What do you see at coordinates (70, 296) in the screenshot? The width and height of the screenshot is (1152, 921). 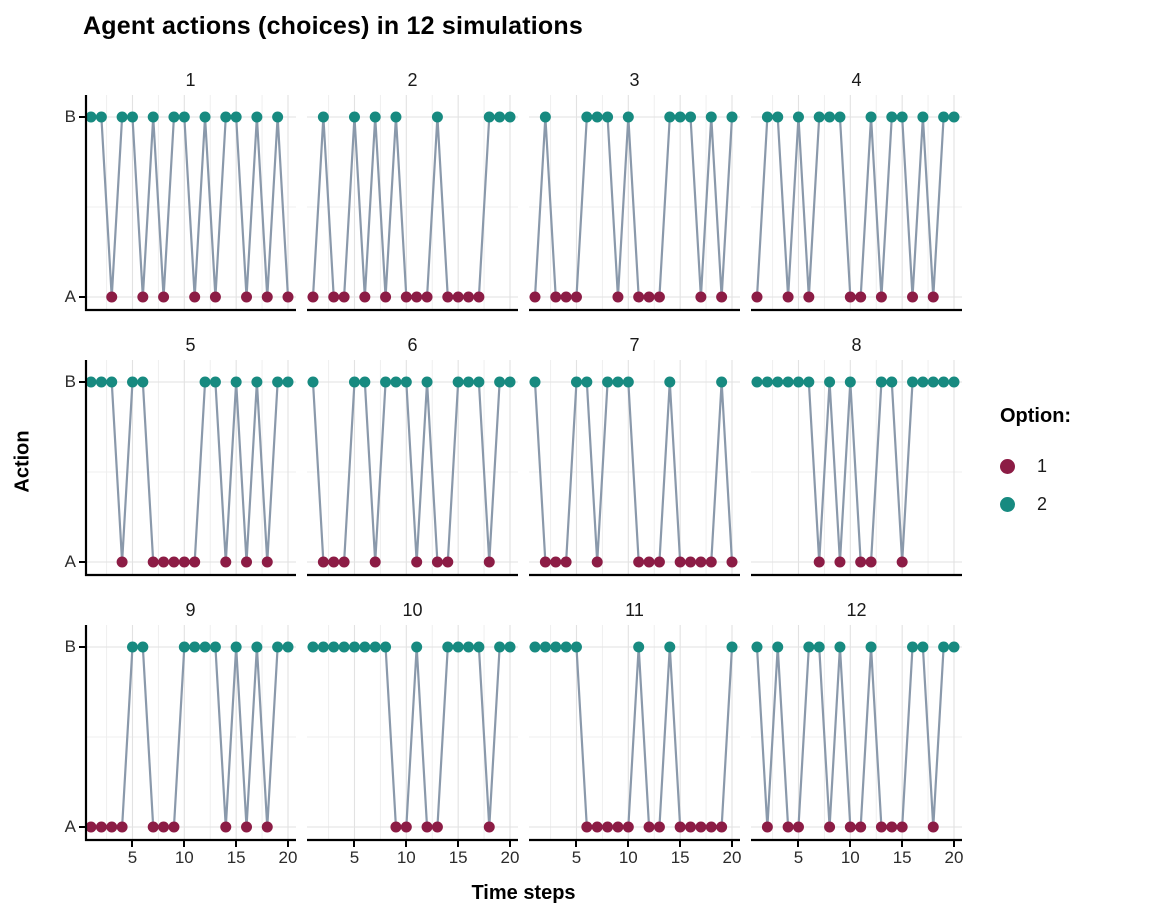 I see `y-tick-label: A` at bounding box center [70, 296].